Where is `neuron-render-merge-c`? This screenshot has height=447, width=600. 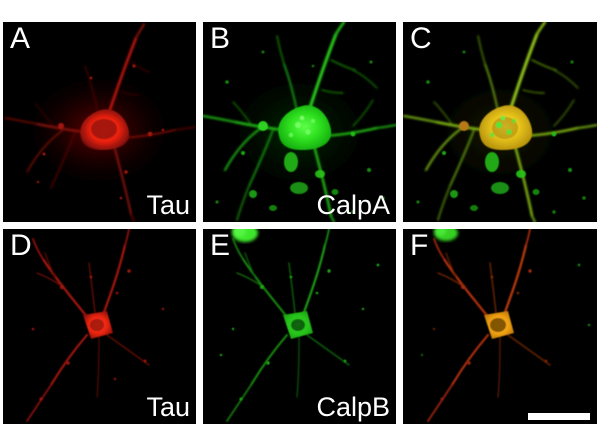 neuron-render-merge-c is located at coordinates (500, 122).